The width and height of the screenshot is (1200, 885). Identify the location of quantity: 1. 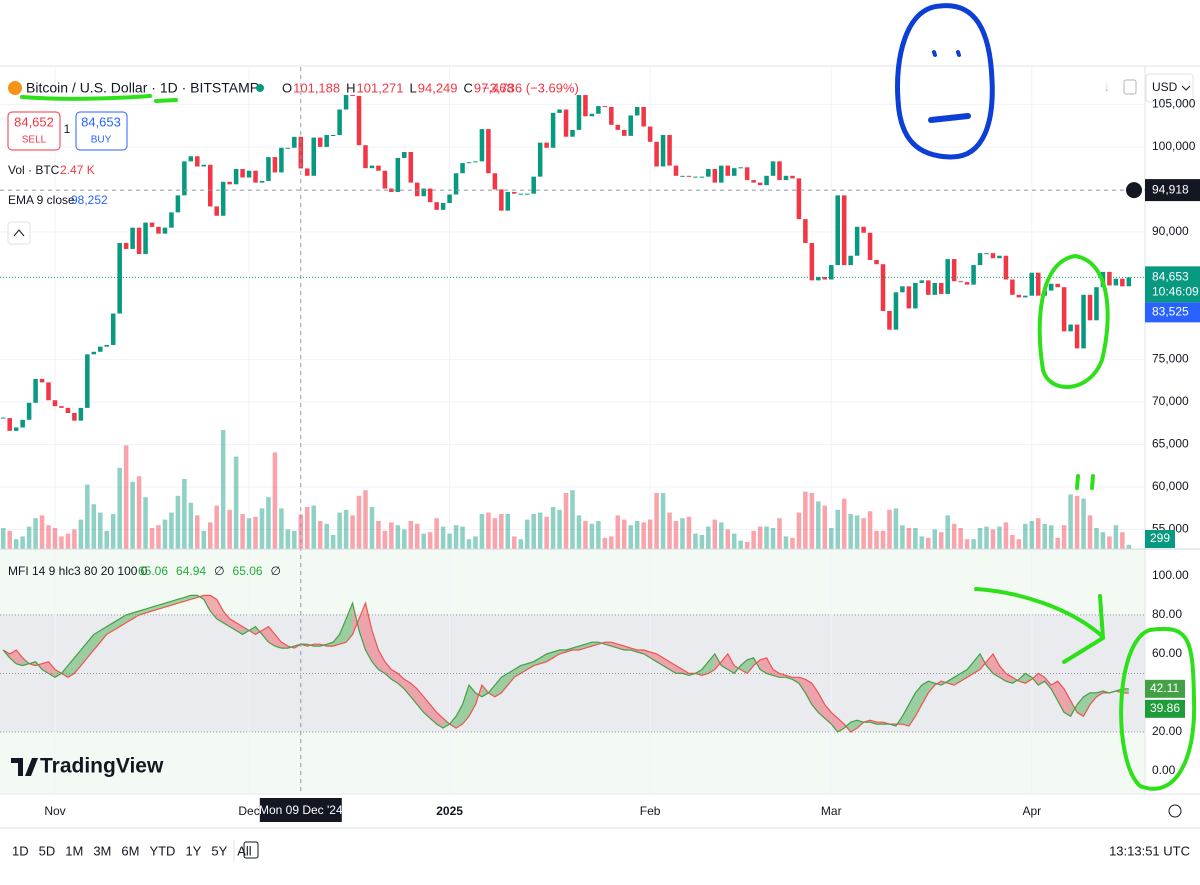
(67, 129).